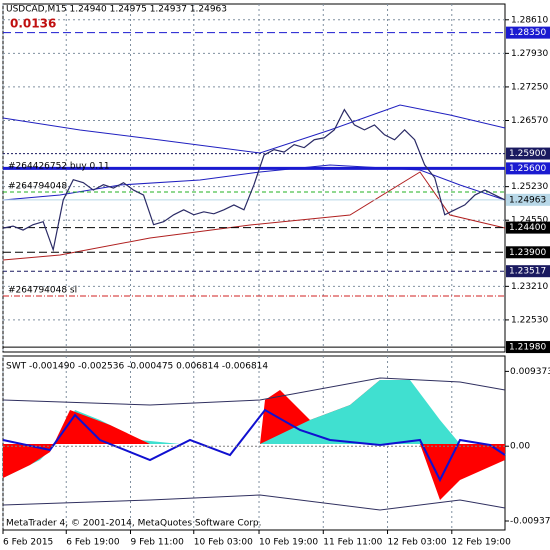 This screenshot has width=550, height=550. What do you see at coordinates (529, 20) in the screenshot?
I see `y-tick-label: 1.28610` at bounding box center [529, 20].